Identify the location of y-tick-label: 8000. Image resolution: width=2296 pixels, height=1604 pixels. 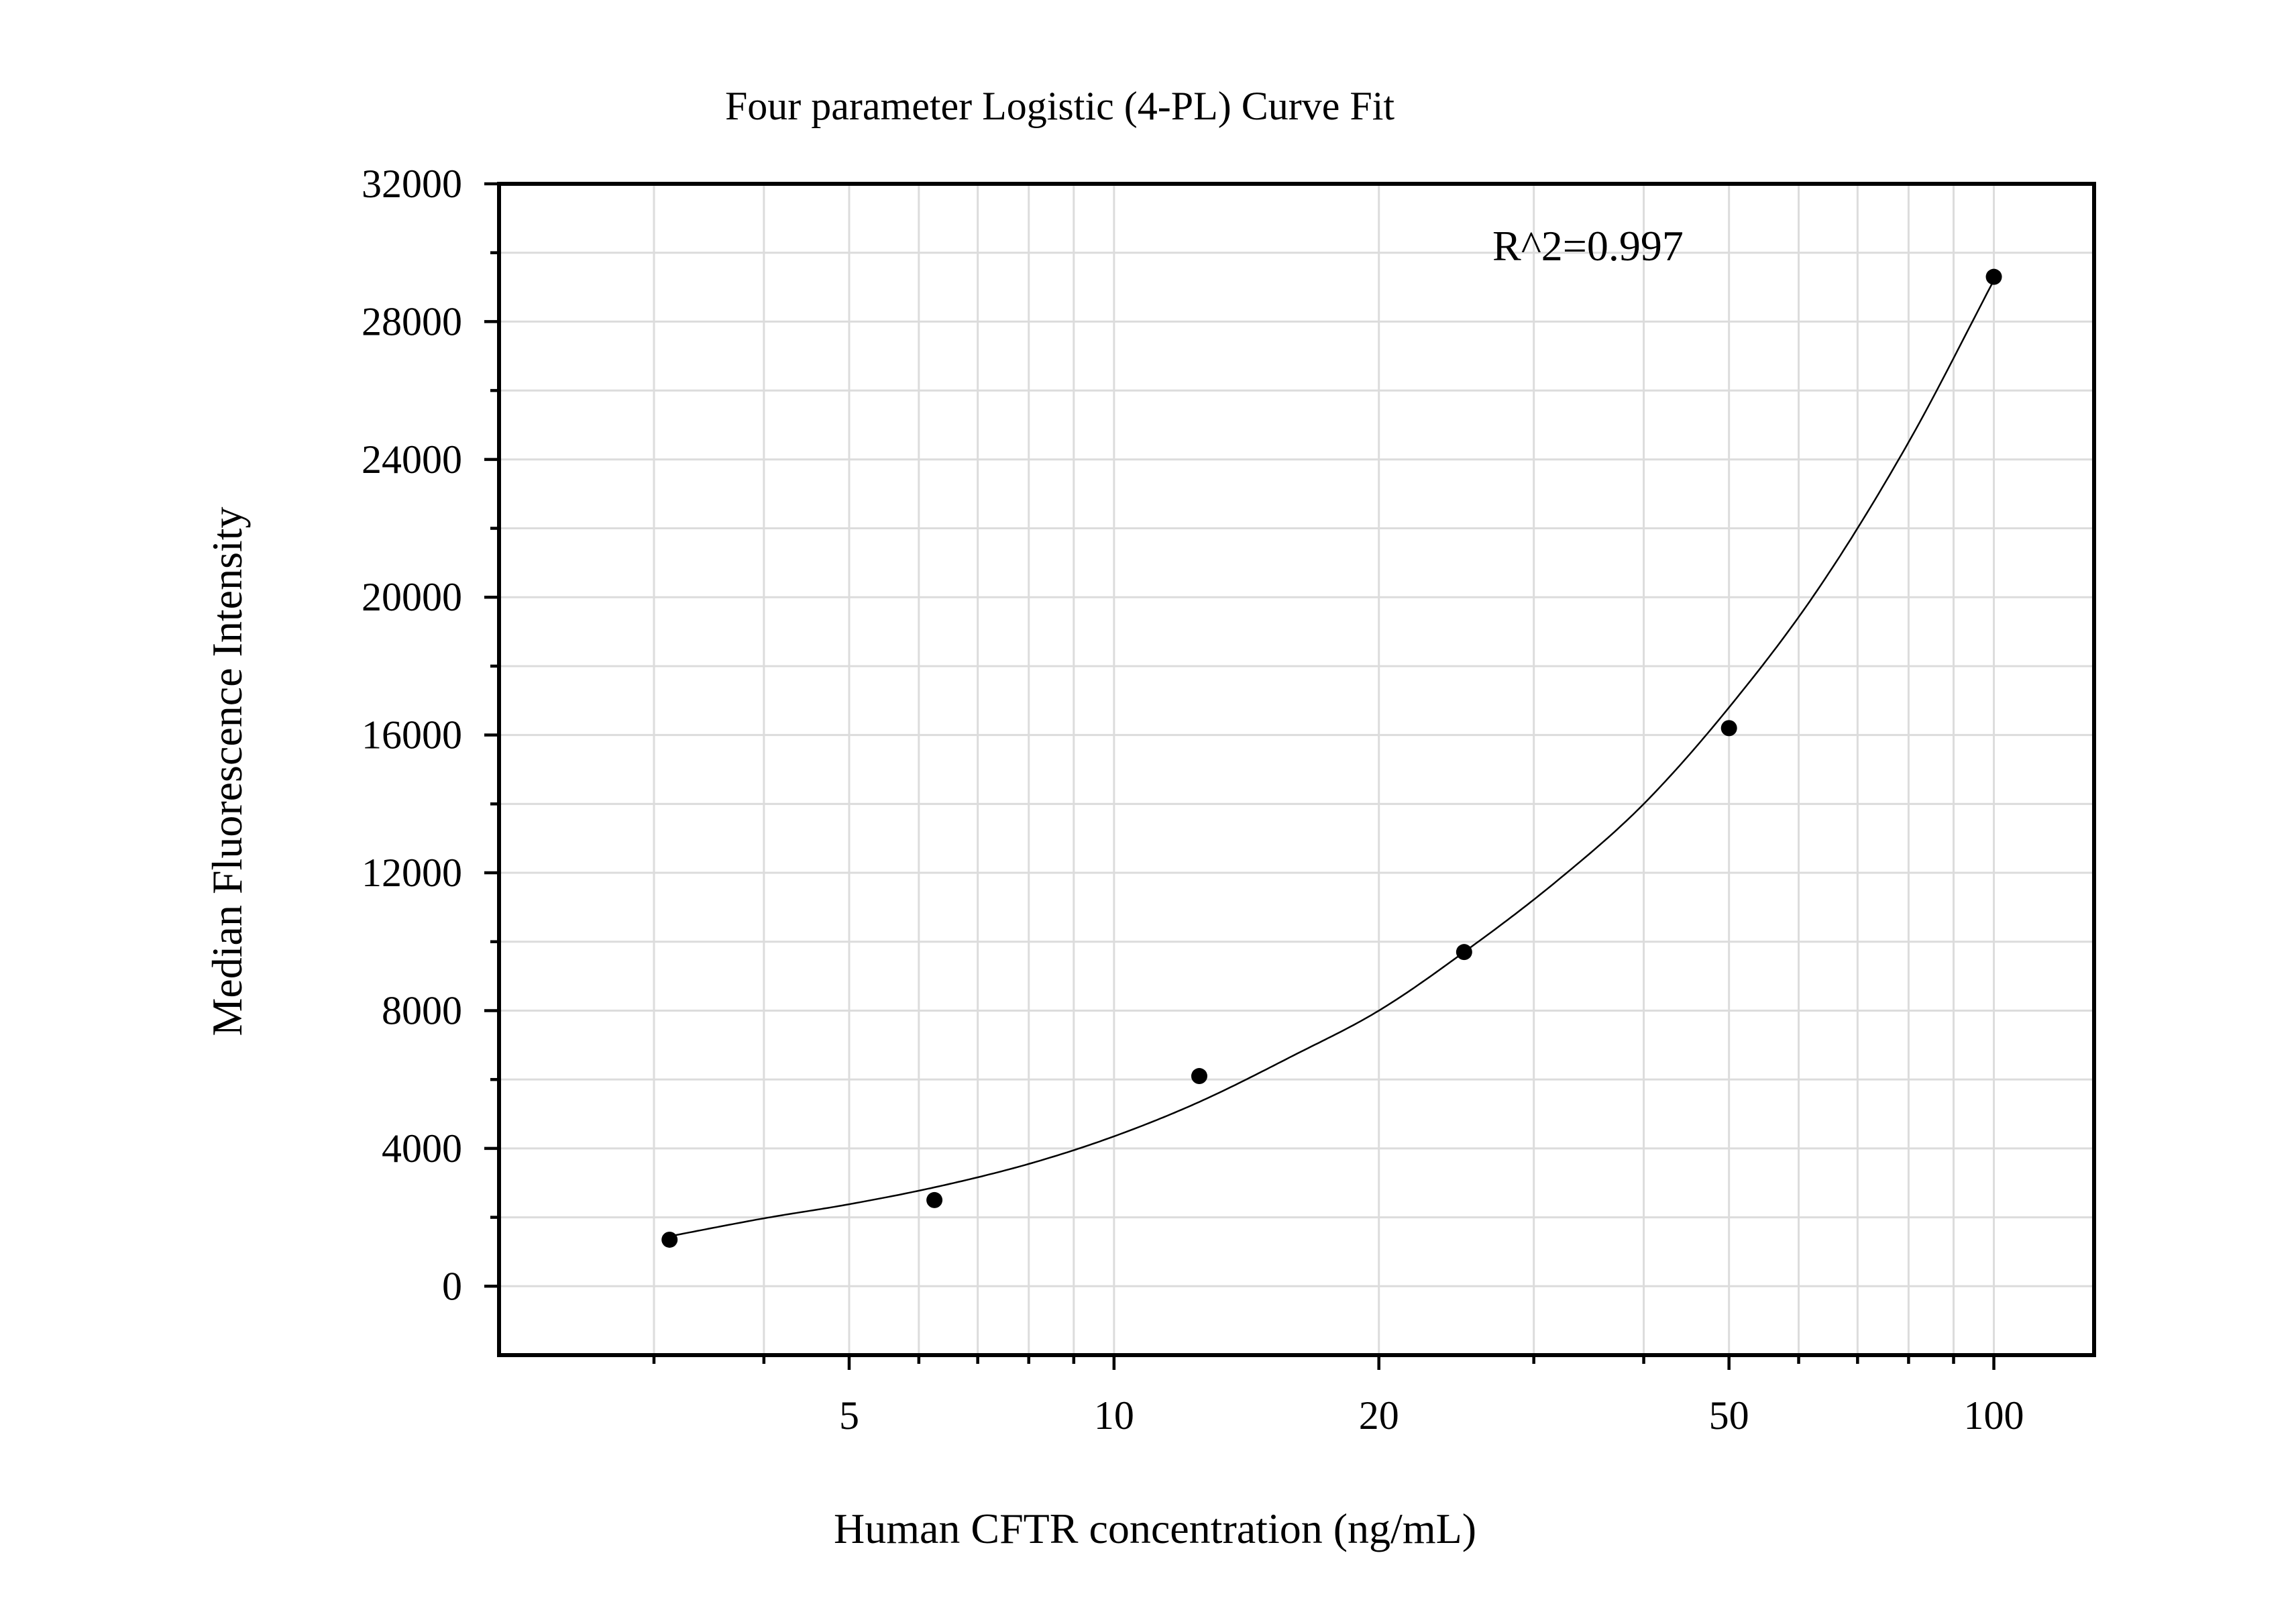
(422, 1010).